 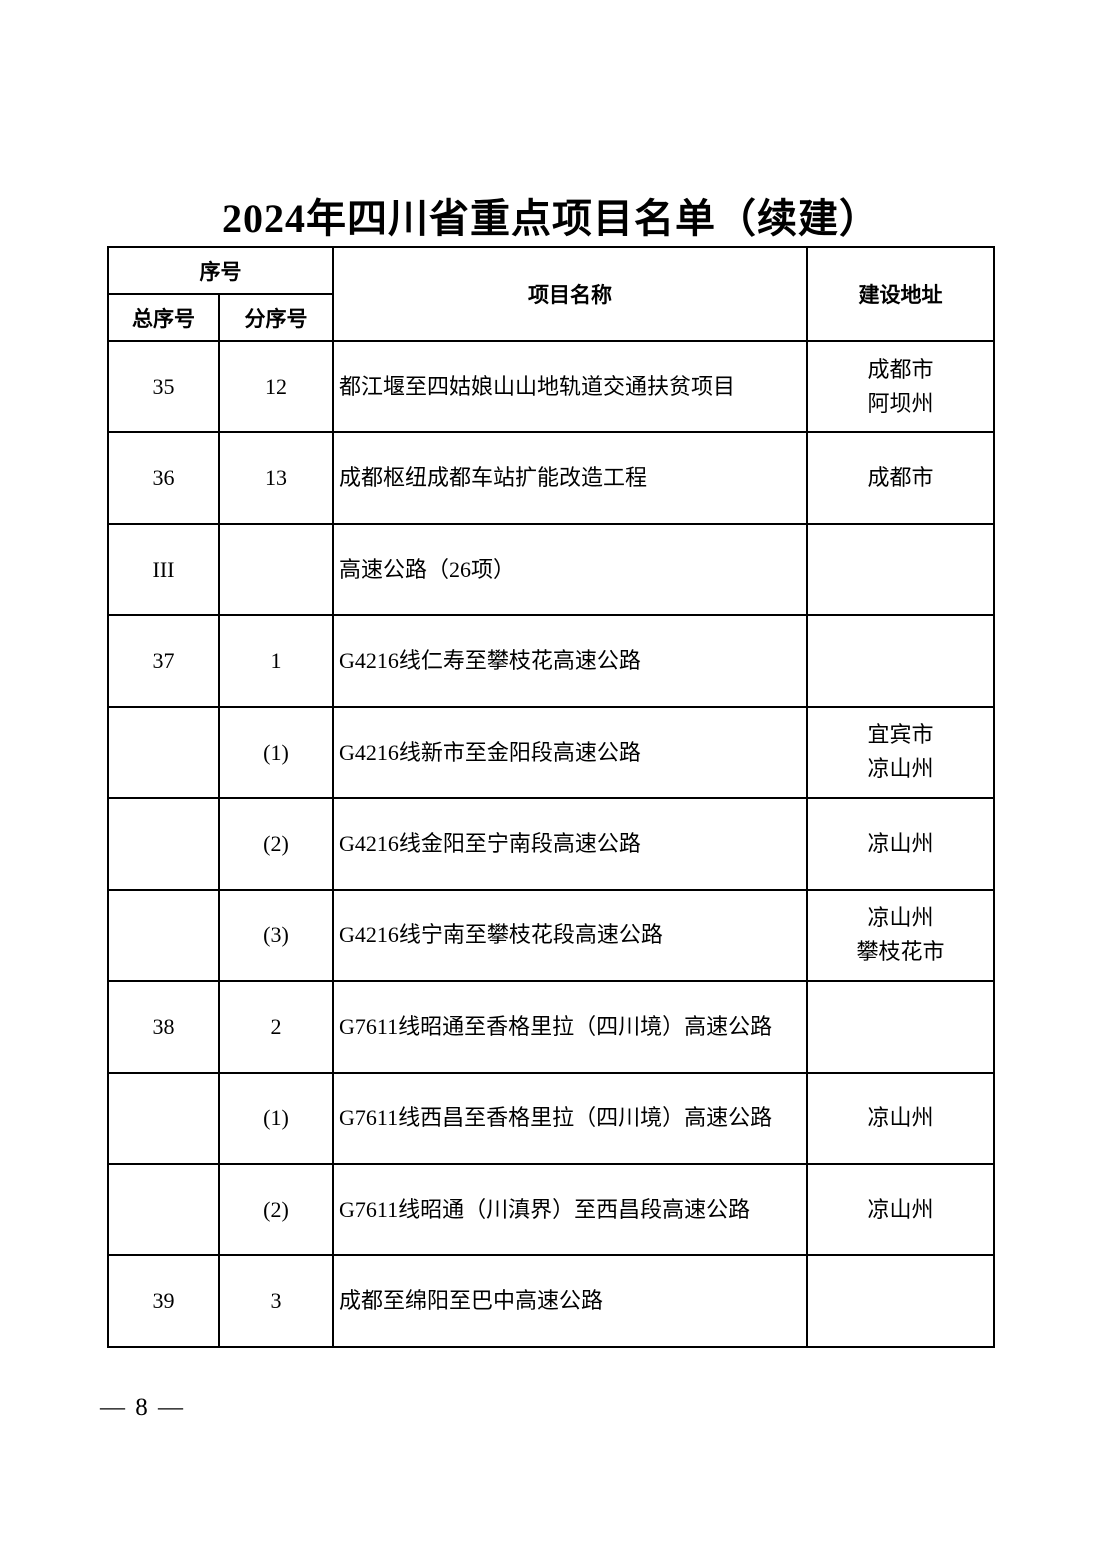 I want to click on table-row: (1) G4216线新市至金阳段高速公路 宜宾市 凉山州, so click(x=551, y=752).